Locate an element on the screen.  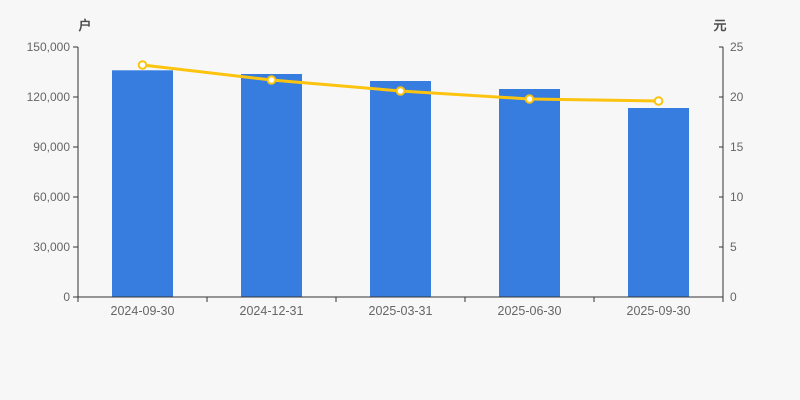
x-tick-label: 2025-06-30 is located at coordinates (530, 311).